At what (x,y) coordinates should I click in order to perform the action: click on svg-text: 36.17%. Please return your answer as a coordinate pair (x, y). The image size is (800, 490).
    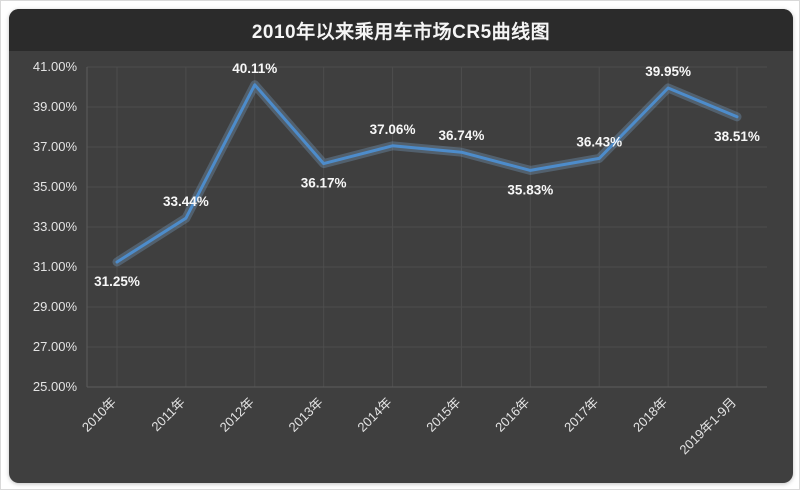
    Looking at the image, I should click on (324, 183).